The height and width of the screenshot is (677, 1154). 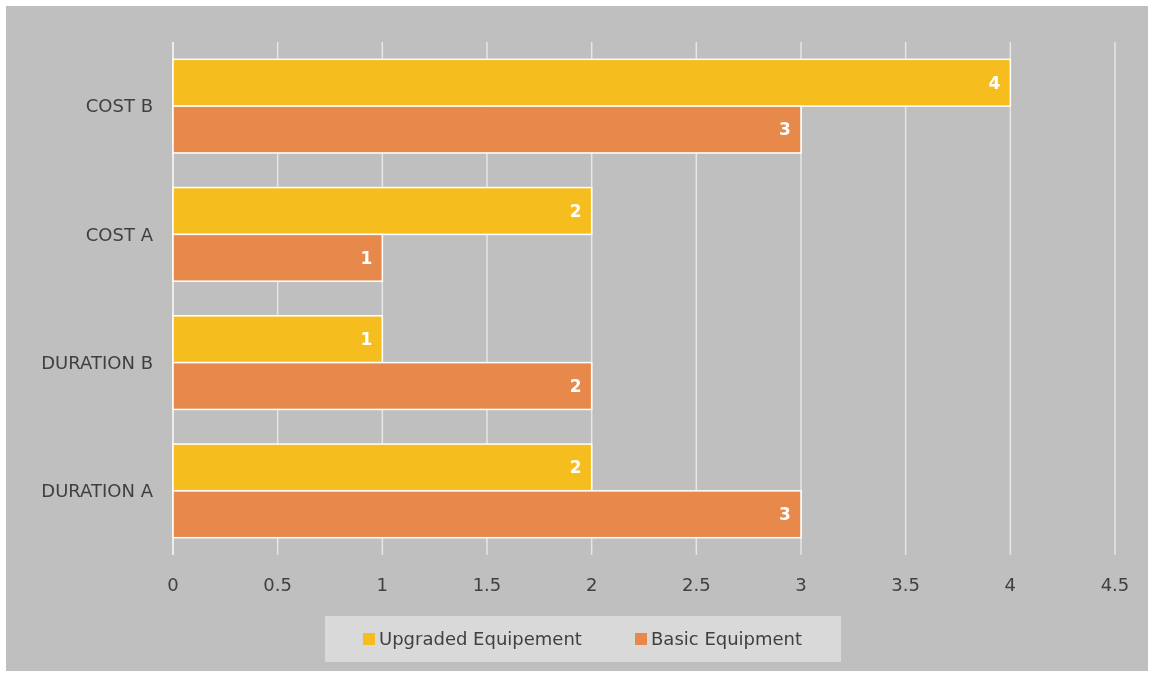 I want to click on x-tick-label: 1.5, so click(x=487, y=584).